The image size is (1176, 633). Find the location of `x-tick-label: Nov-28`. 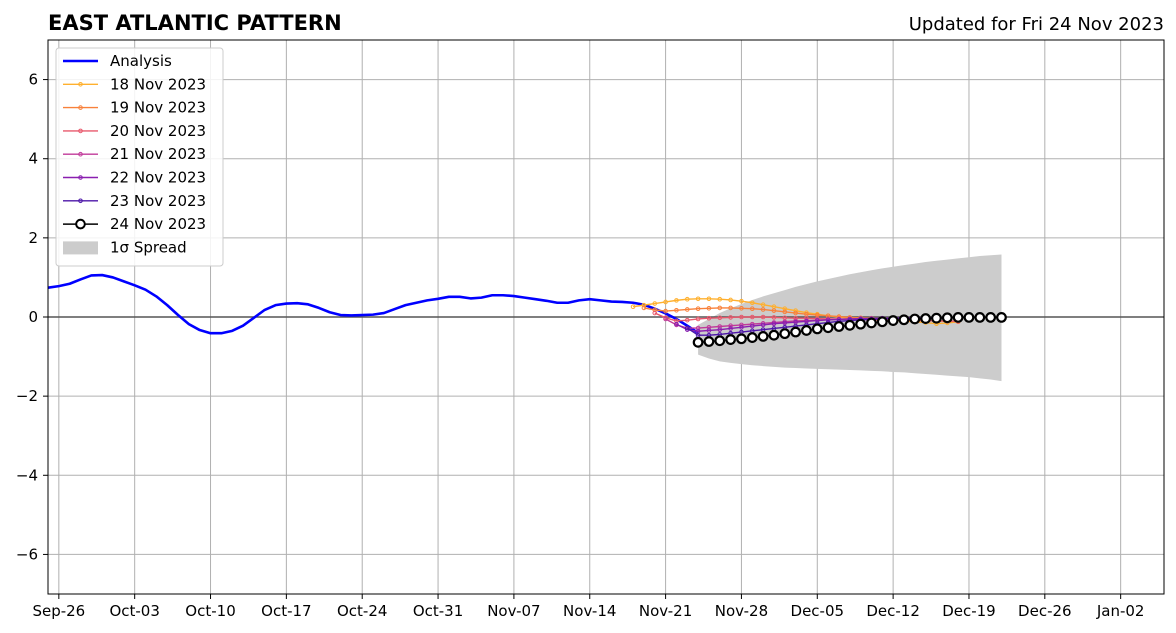

x-tick-label: Nov-28 is located at coordinates (741, 611).